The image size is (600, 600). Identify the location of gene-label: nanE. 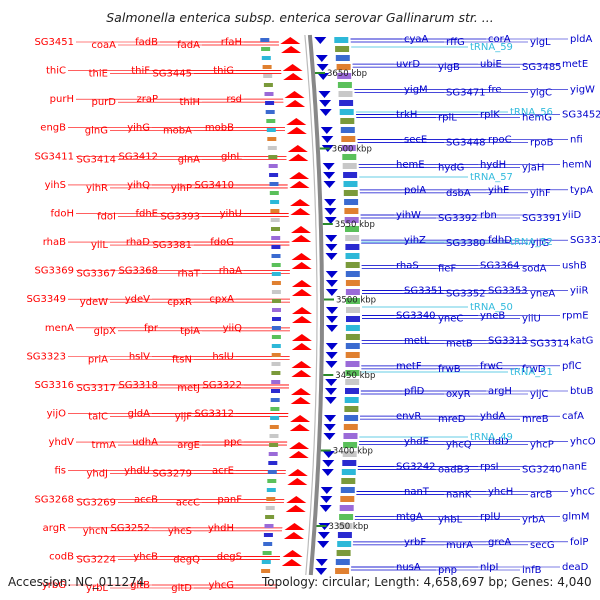
(574, 466).